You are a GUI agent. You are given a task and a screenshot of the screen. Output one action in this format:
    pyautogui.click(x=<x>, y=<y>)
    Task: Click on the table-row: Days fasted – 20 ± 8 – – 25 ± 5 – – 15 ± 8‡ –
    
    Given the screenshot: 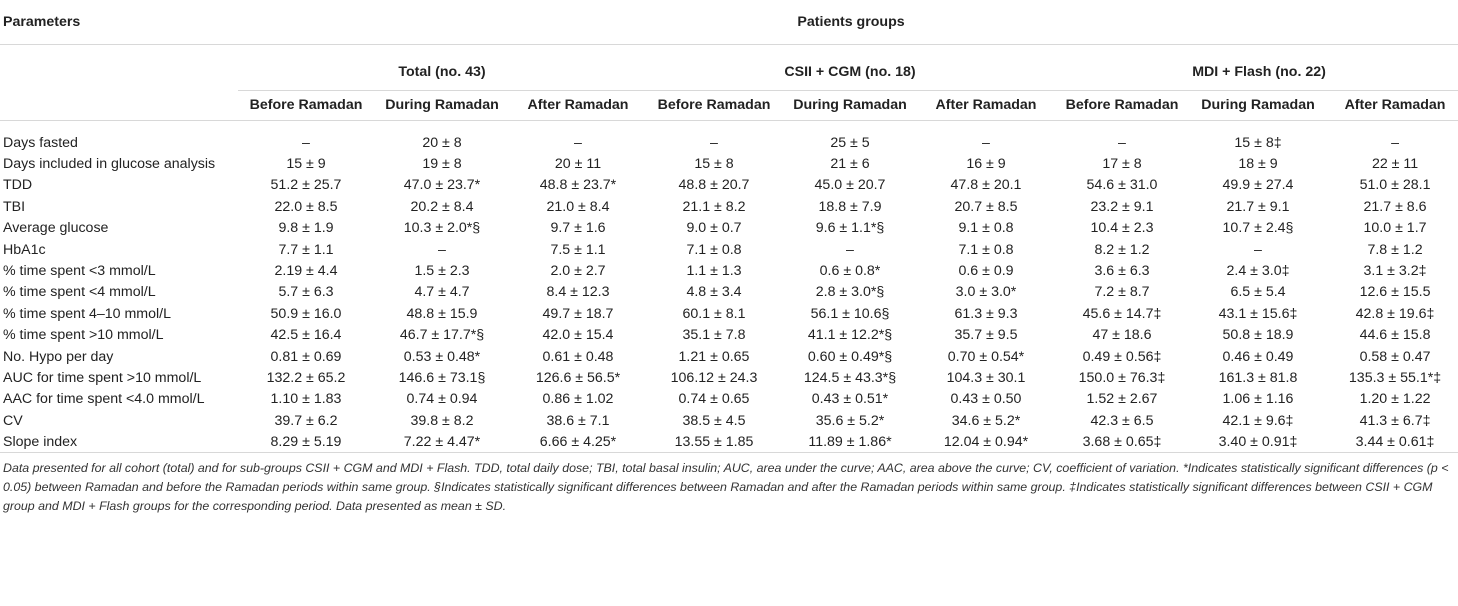 What is the action you would take?
    pyautogui.click(x=729, y=142)
    